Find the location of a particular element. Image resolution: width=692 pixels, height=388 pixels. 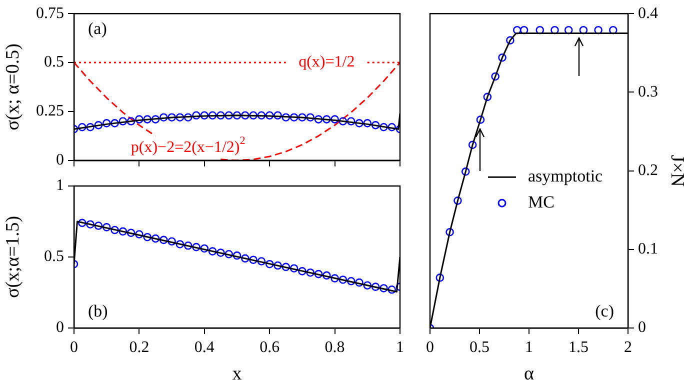

x-axis-title: x is located at coordinates (237, 374).